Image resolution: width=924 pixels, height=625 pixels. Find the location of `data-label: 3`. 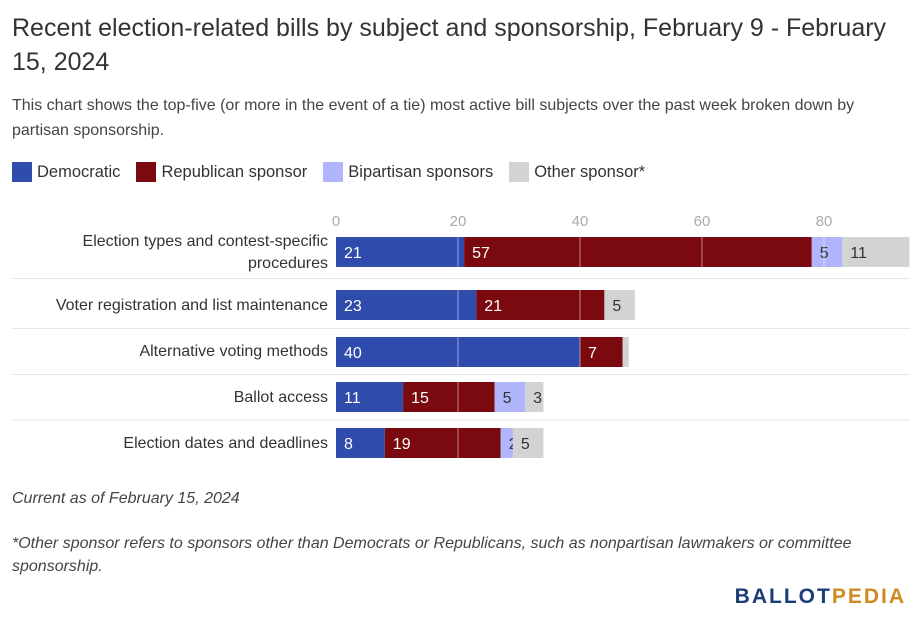

data-label: 3 is located at coordinates (537, 398).